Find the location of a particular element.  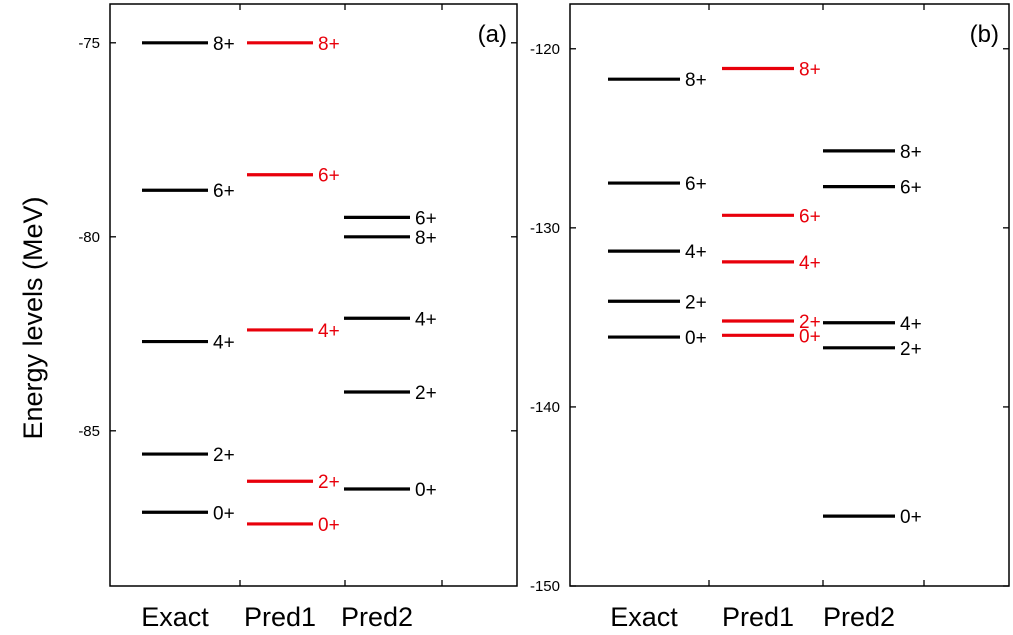

y-tick-label: -120 is located at coordinates (545, 49).